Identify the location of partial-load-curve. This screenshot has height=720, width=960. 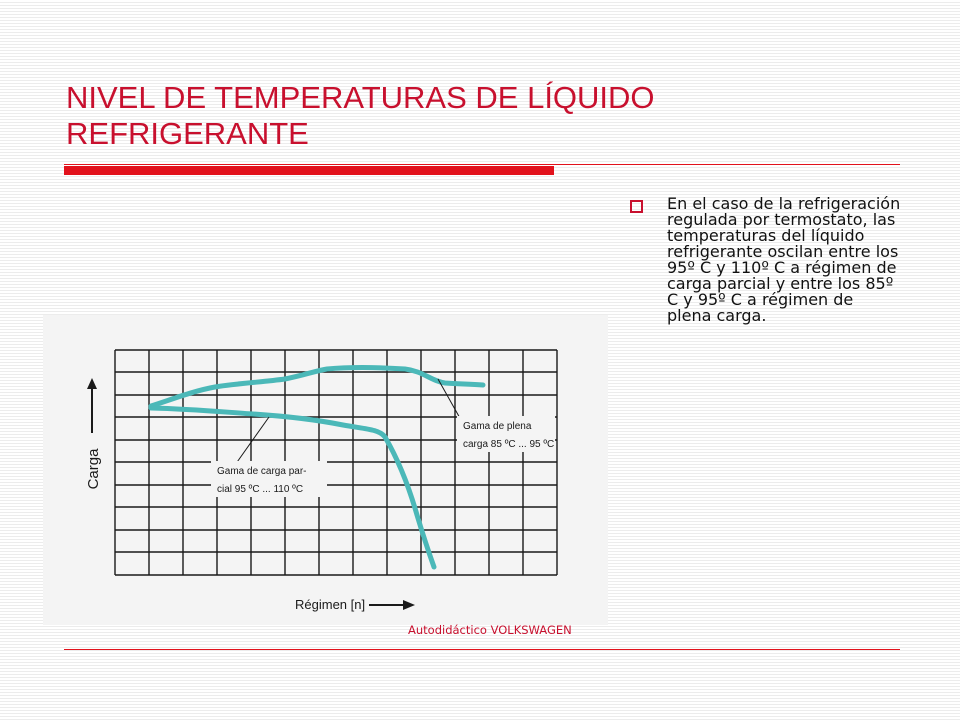
(292, 487).